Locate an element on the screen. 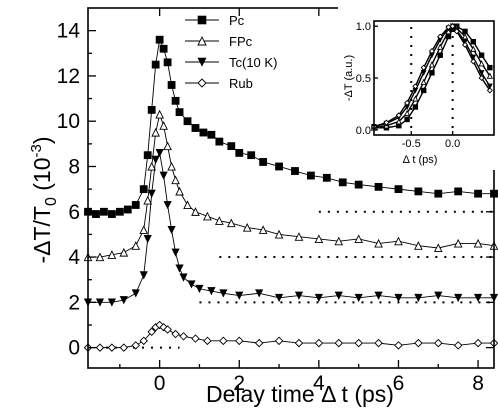  x-tick-label: 2 is located at coordinates (239, 383).